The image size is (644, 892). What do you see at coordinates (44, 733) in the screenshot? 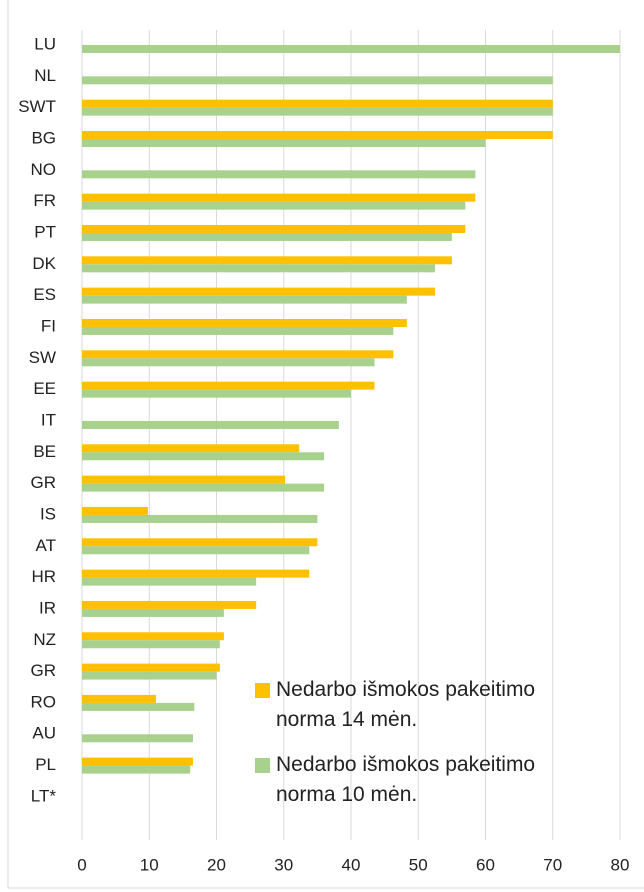
I see `y-tick-label: AU` at bounding box center [44, 733].